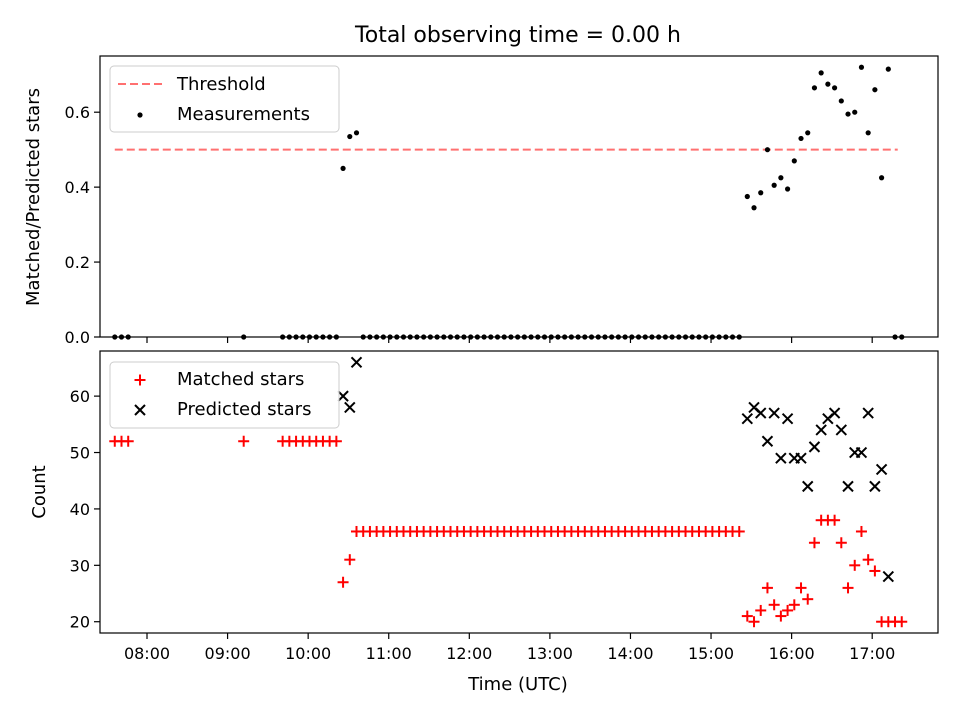 Image resolution: width=960 pixels, height=720 pixels. What do you see at coordinates (140, 380) in the screenshot?
I see `legend-matched-swatch` at bounding box center [140, 380].